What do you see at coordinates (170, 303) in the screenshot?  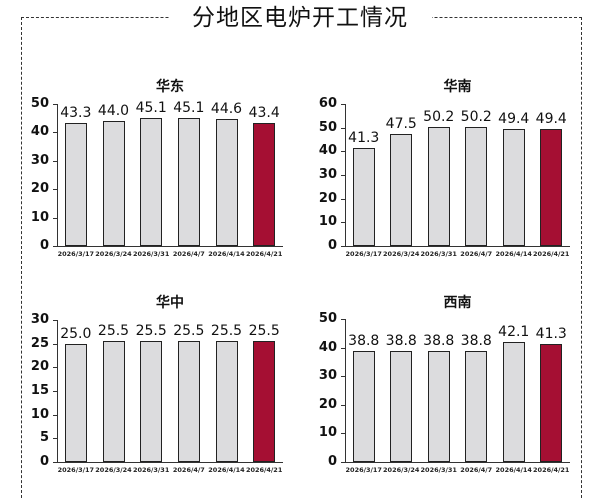 I see `chart-title: 华中` at bounding box center [170, 303].